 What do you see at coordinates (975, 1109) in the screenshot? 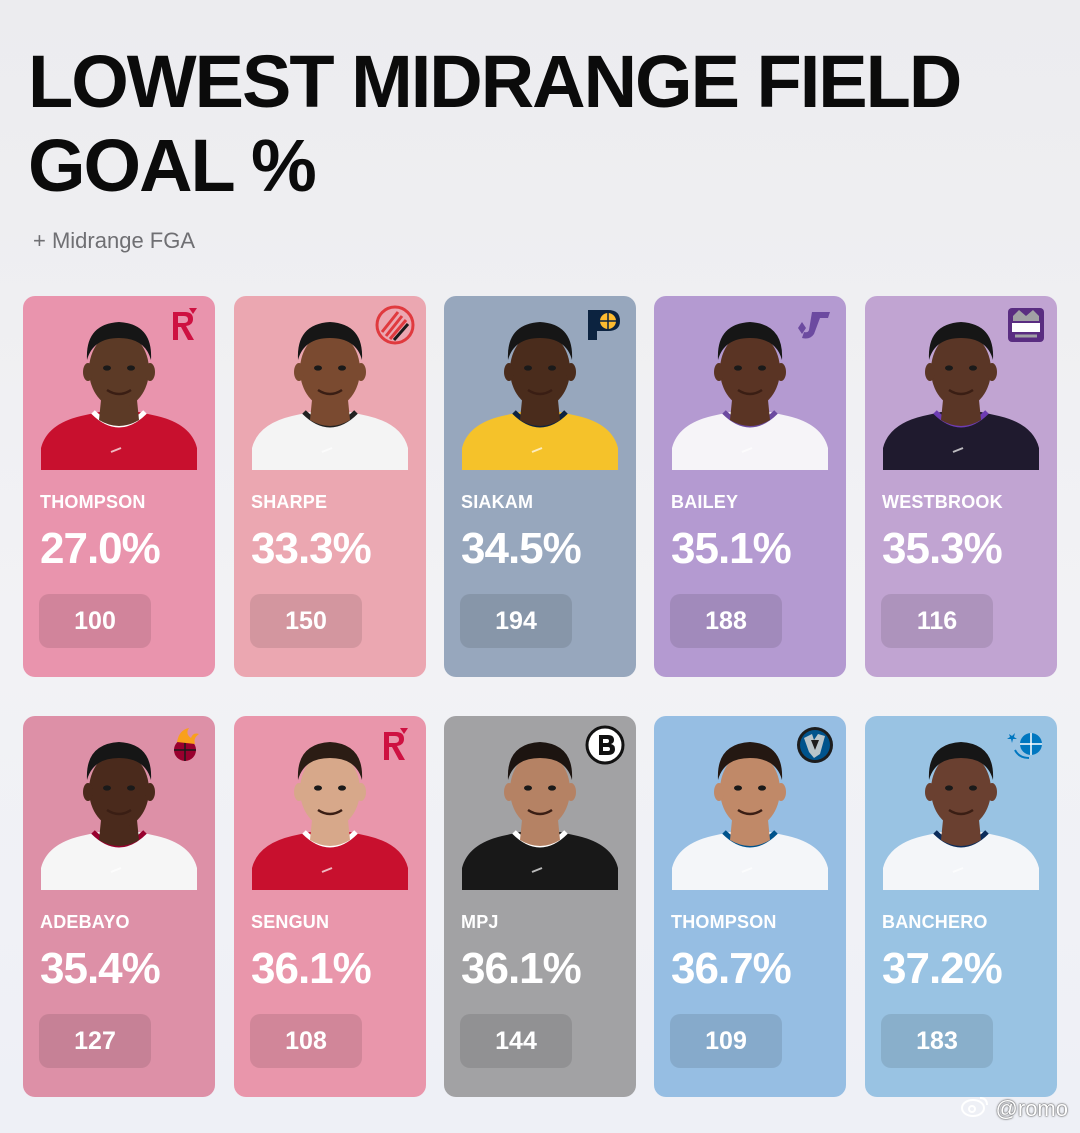
I see `weibo-icon` at bounding box center [975, 1109].